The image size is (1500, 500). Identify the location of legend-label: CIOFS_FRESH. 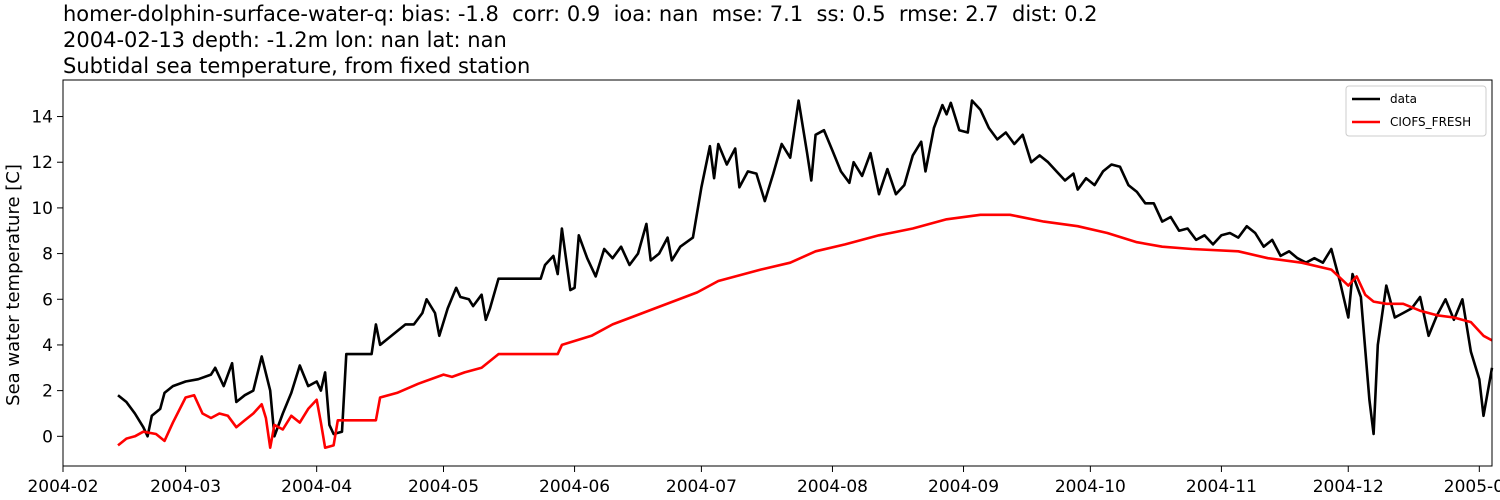
(1430, 122).